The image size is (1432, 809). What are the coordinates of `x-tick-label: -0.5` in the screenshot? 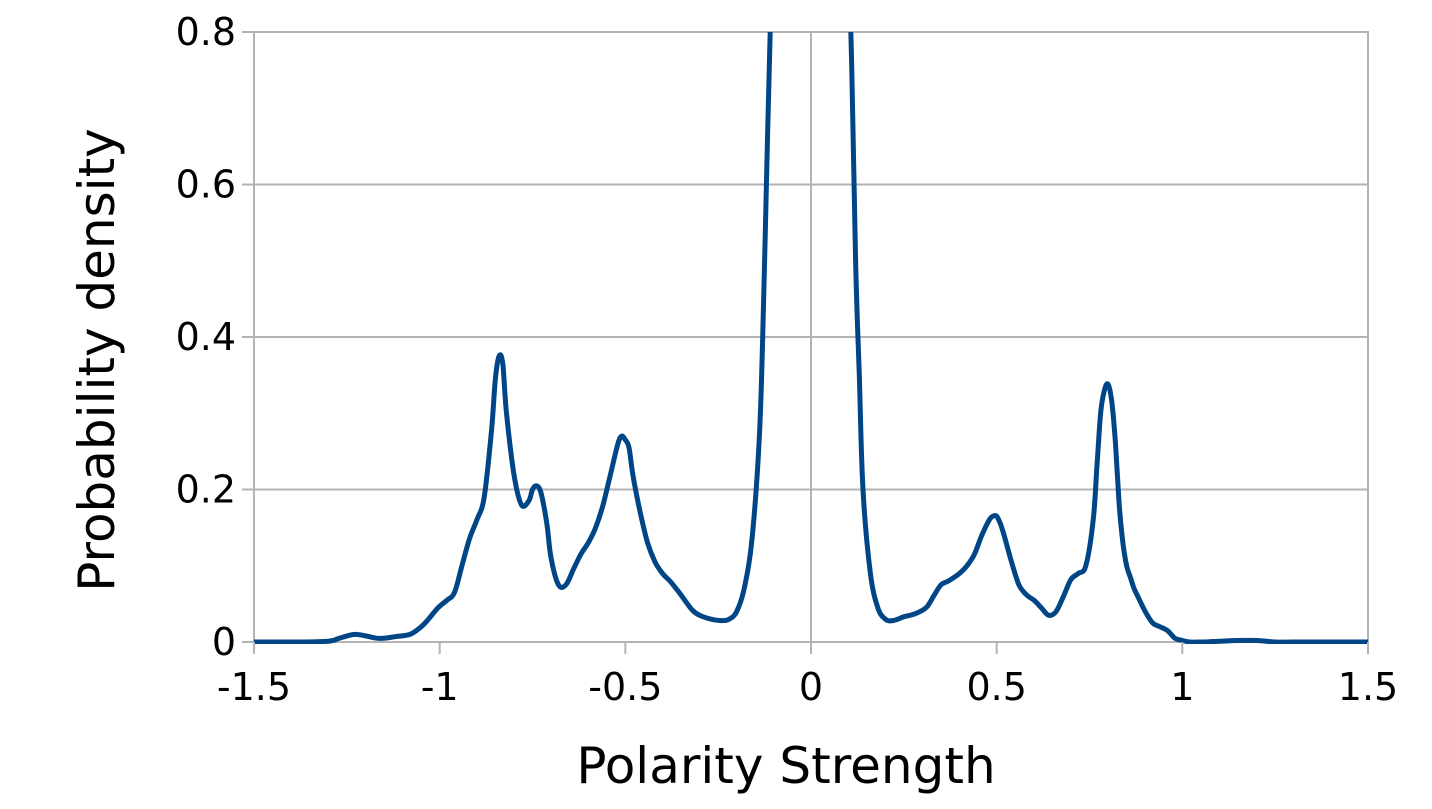 It's located at (625, 687).